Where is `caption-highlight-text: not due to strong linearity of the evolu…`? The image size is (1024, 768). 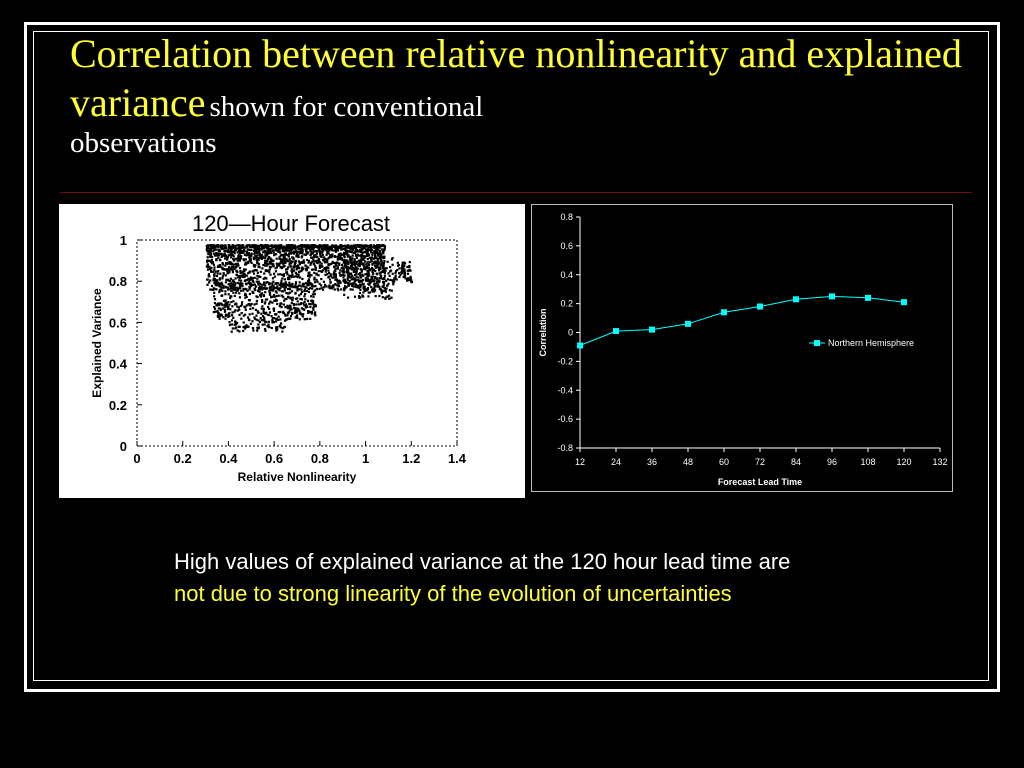
caption-highlight-text: not due to strong linearity of the evolu… is located at coordinates (453, 593).